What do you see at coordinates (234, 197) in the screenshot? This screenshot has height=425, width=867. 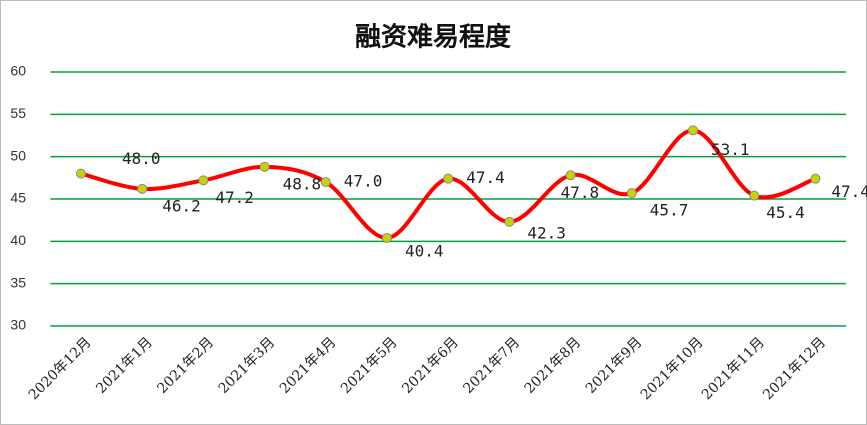 I see `value-label: 47.2` at bounding box center [234, 197].